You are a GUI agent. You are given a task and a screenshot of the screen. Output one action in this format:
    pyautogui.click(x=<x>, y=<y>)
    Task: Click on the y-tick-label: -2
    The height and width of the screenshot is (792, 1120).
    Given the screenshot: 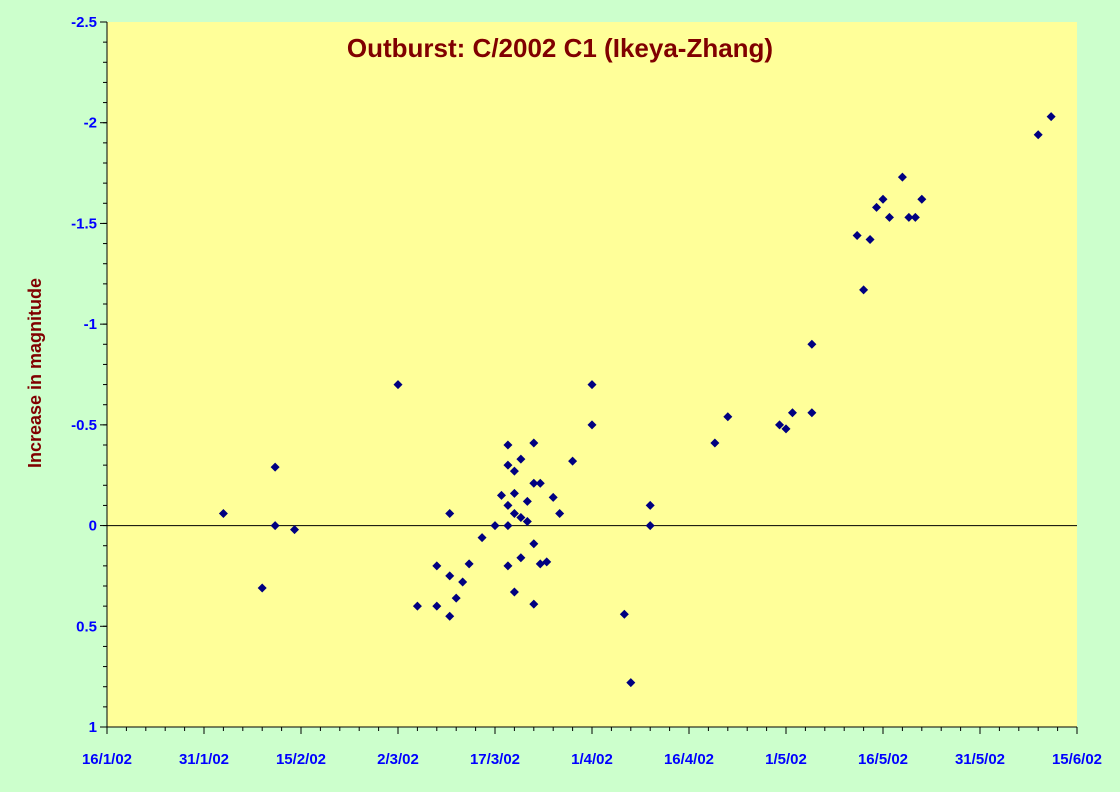 What is the action you would take?
    pyautogui.click(x=90, y=123)
    